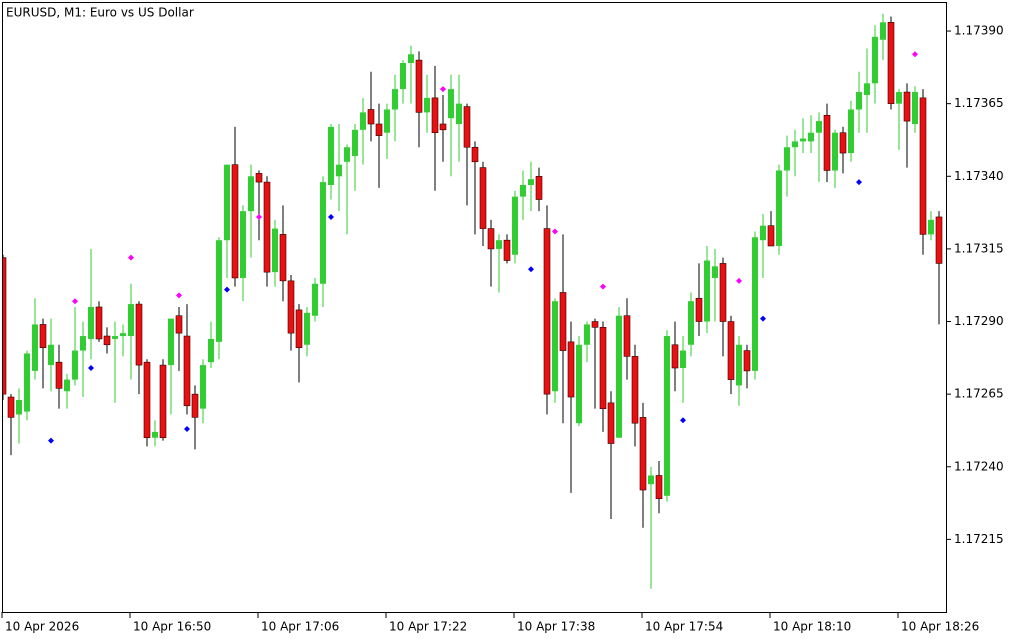 This screenshot has height=640, width=1024. Describe the element at coordinates (556, 627) in the screenshot. I see `x-tick-label: 10 Apr 17:38` at that location.